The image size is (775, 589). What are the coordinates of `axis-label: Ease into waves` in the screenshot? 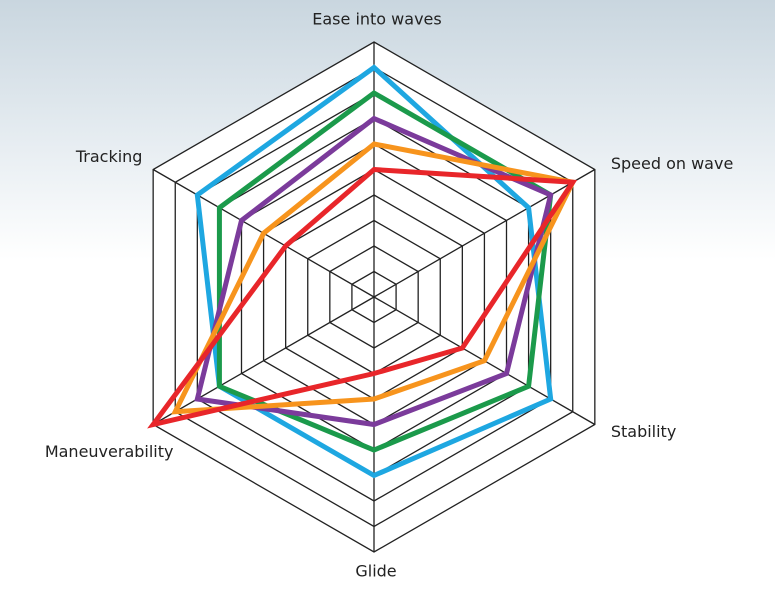 It's located at (376, 19).